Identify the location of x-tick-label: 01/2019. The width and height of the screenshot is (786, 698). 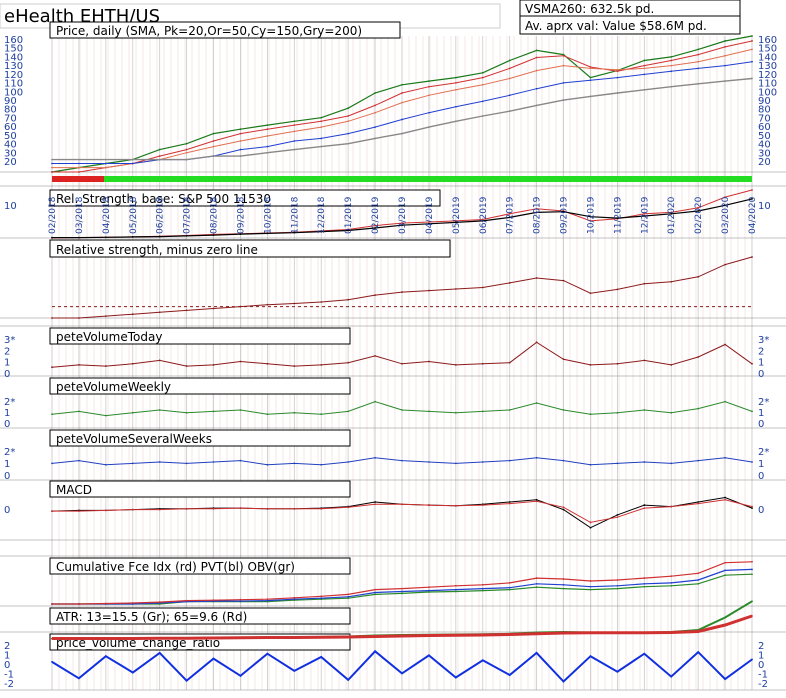
(349, 215).